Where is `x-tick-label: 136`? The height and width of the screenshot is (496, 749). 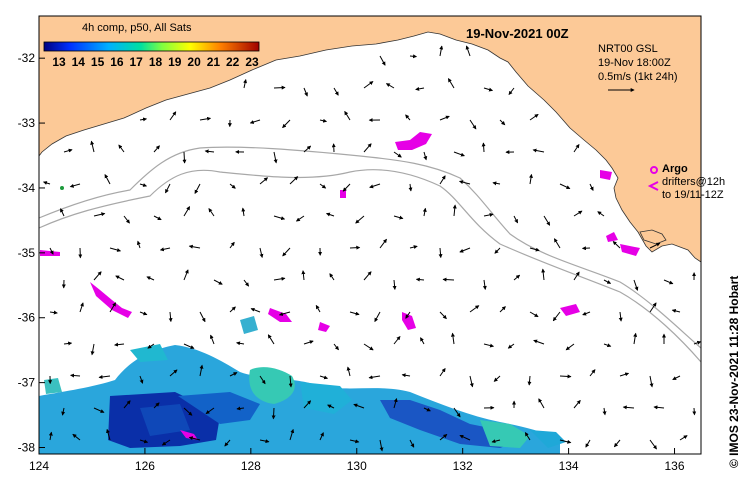
x-tick-label: 136 is located at coordinates (675, 466).